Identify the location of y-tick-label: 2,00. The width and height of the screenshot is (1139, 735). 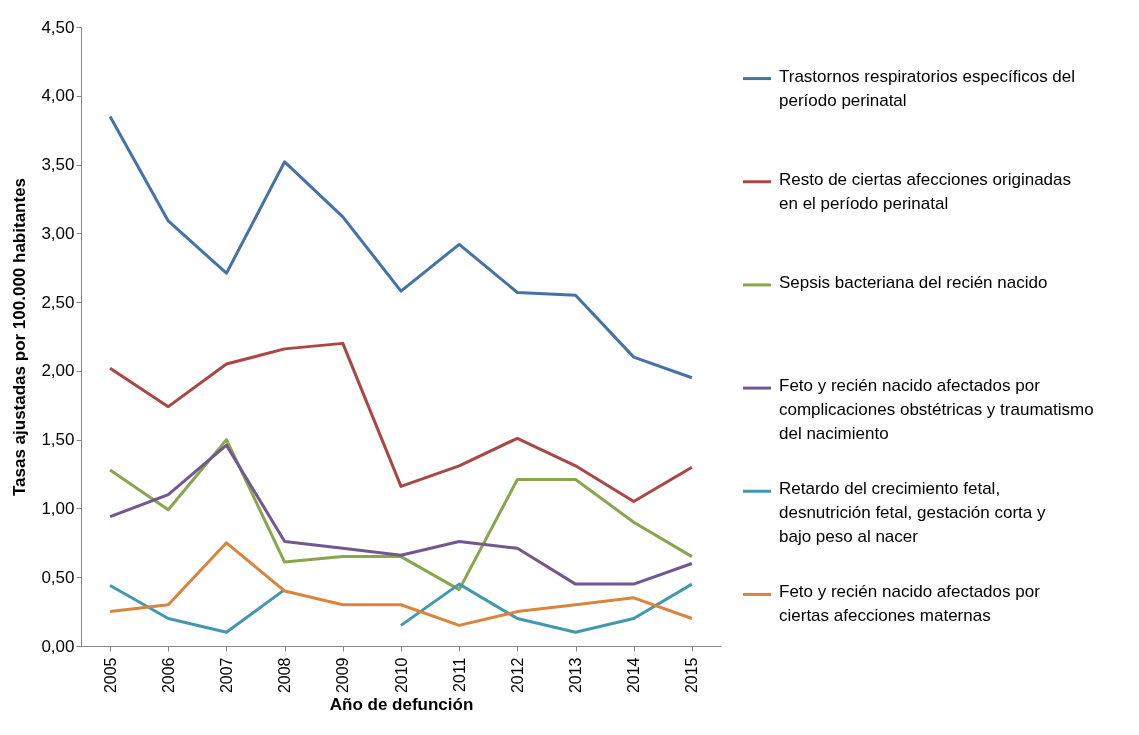
(58, 371).